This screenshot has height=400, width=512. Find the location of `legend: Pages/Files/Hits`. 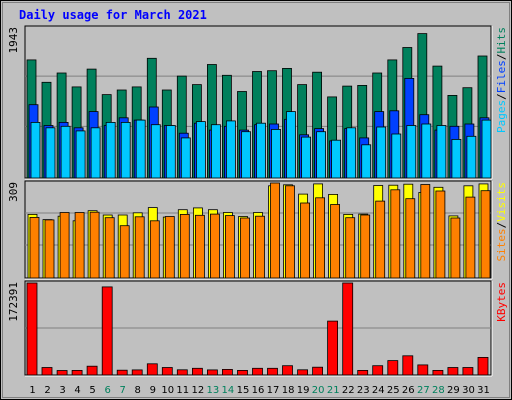

legend: Pages/Files/Hits is located at coordinates (501, 80).